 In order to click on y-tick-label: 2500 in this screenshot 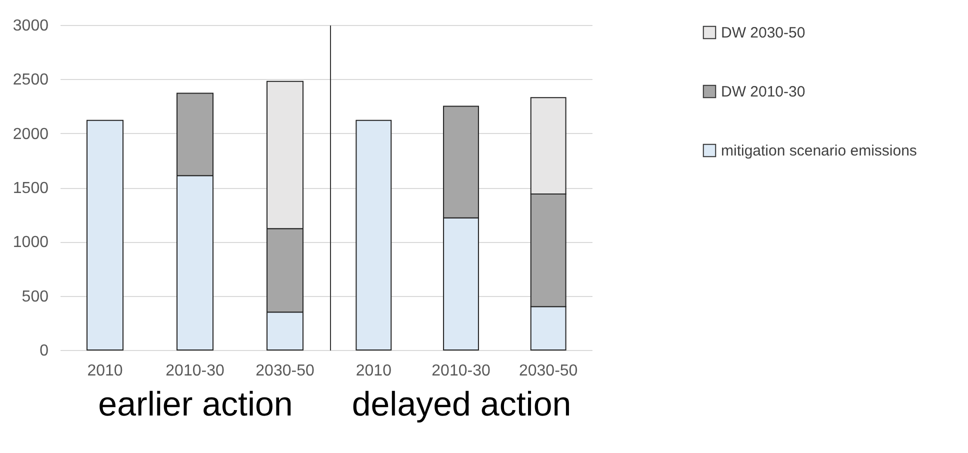, I will do `click(30, 80)`.